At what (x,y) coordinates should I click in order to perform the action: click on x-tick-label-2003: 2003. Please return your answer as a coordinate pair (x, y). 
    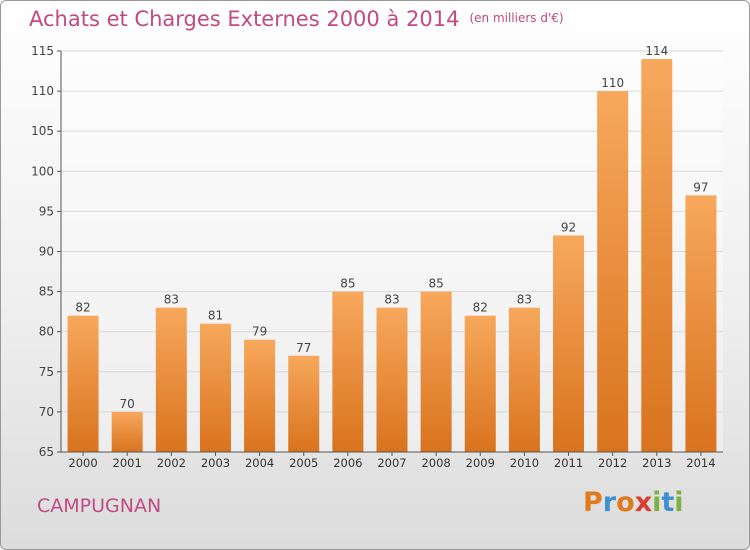
    Looking at the image, I should click on (215, 463).